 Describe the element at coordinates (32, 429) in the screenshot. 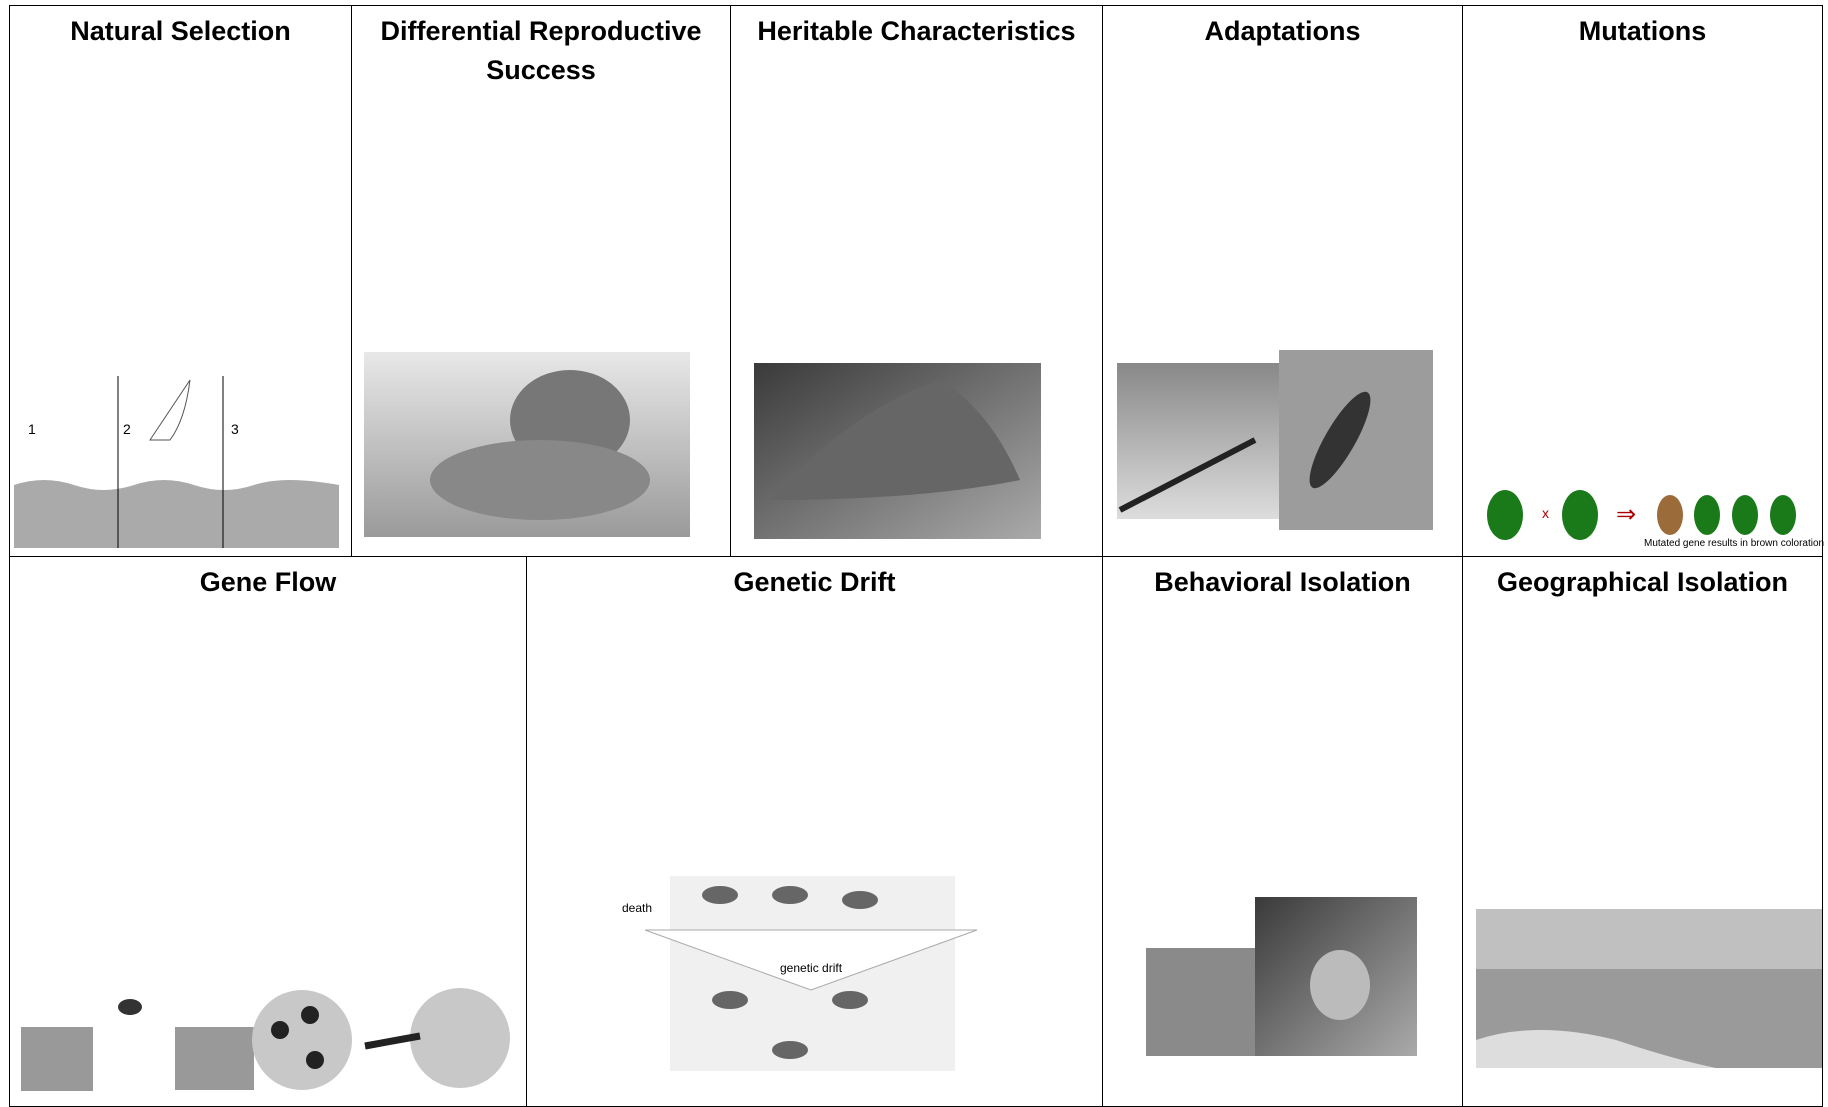

I see `panel-number: 1` at that location.